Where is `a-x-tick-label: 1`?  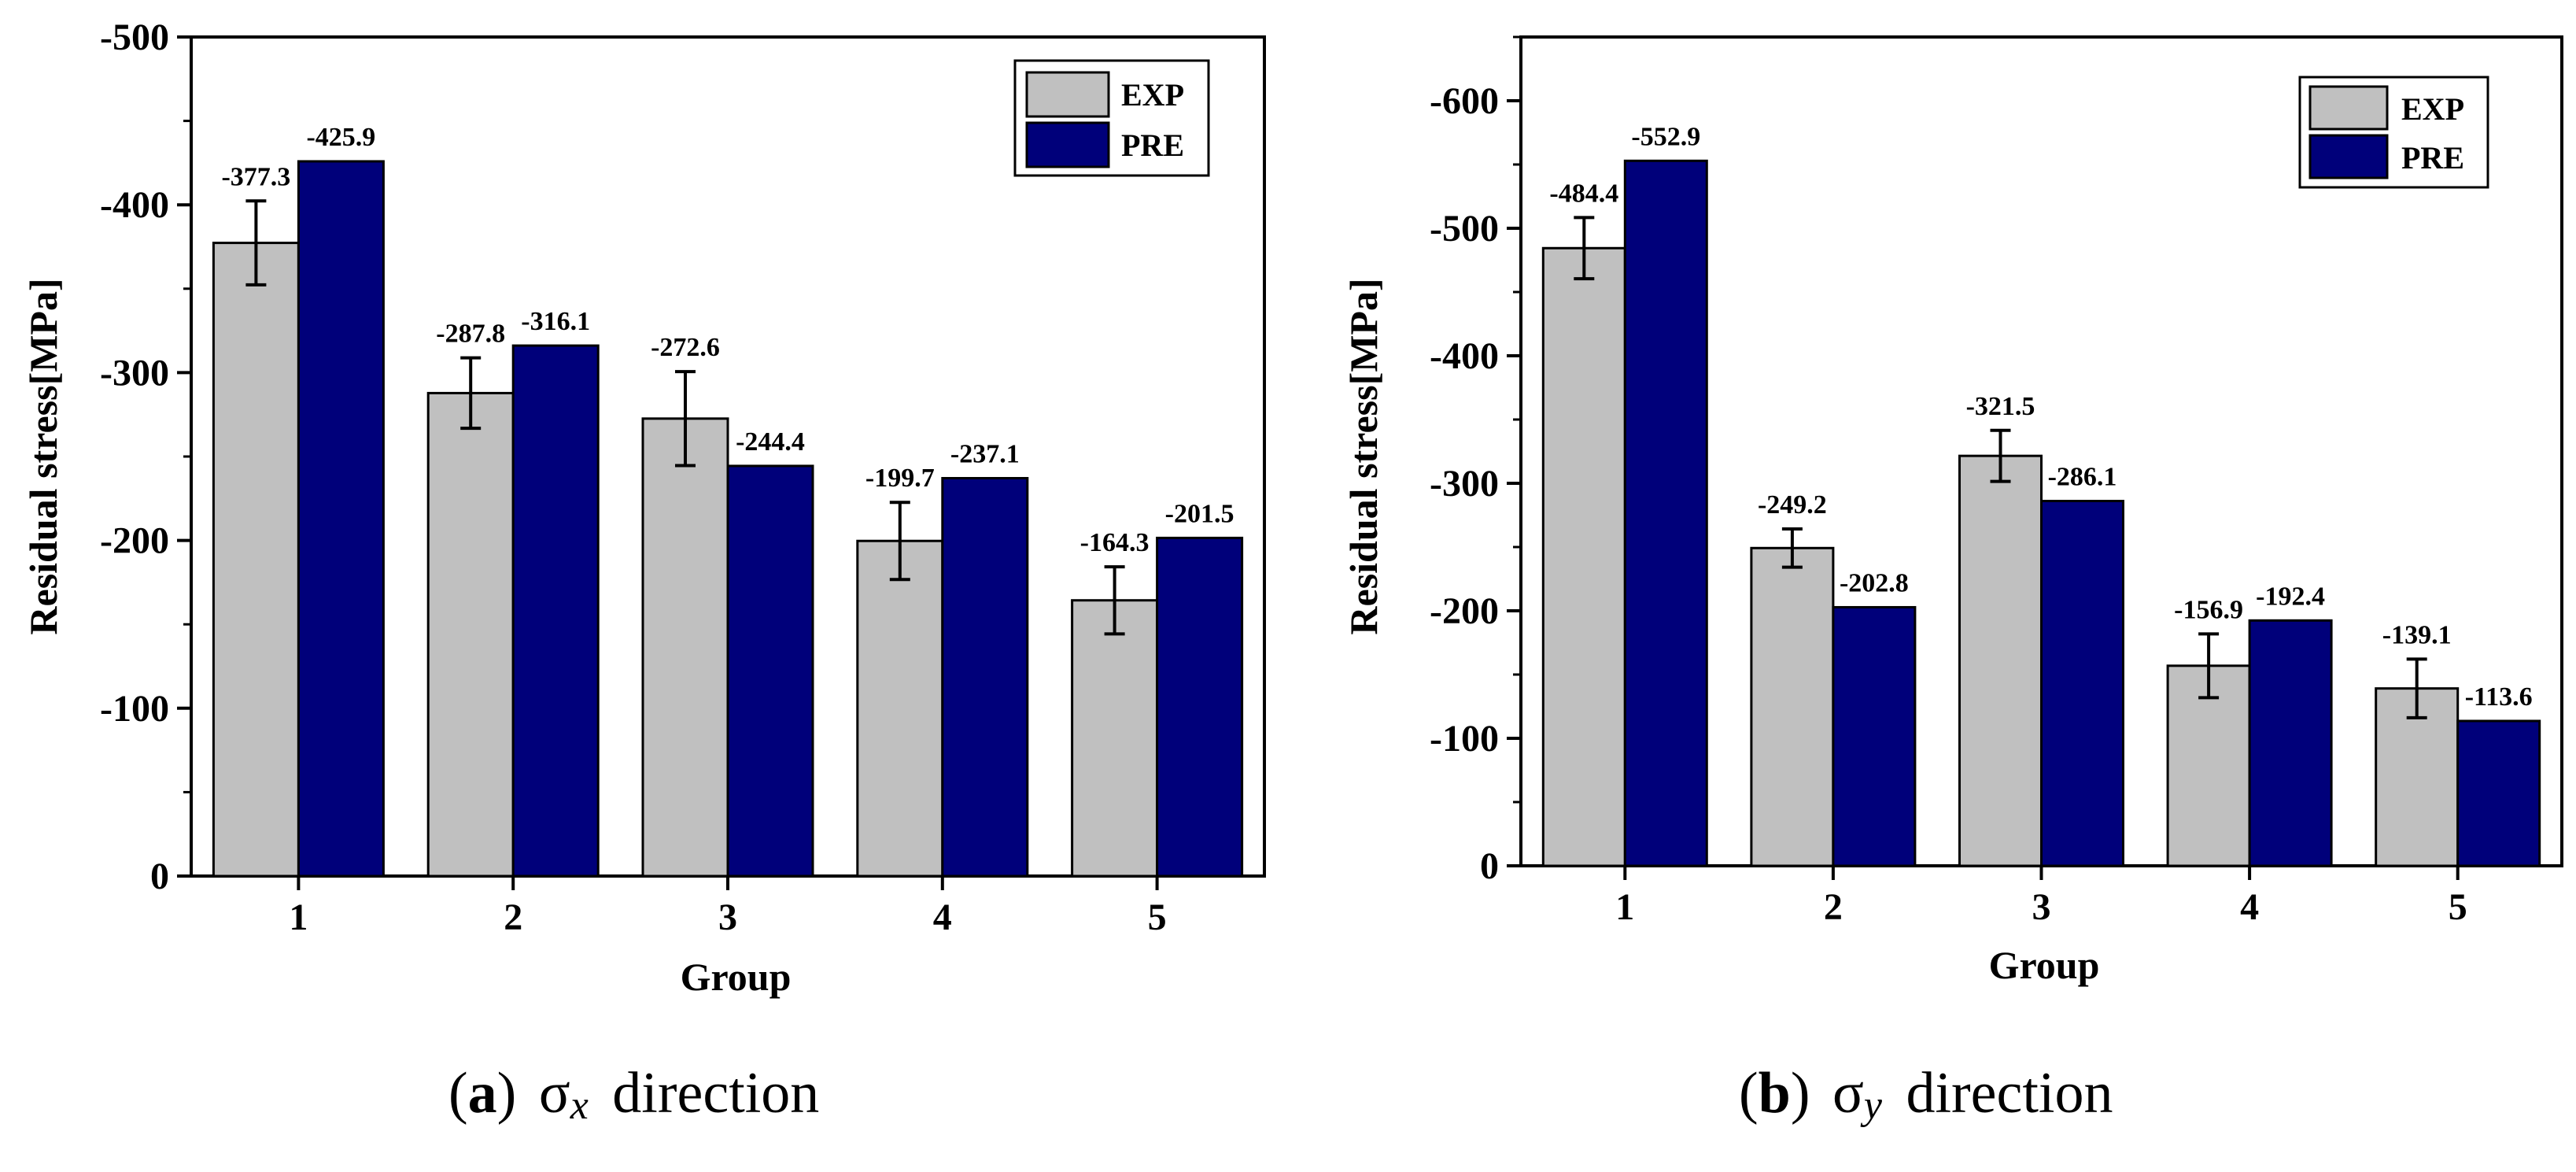
a-x-tick-label: 1 is located at coordinates (299, 918).